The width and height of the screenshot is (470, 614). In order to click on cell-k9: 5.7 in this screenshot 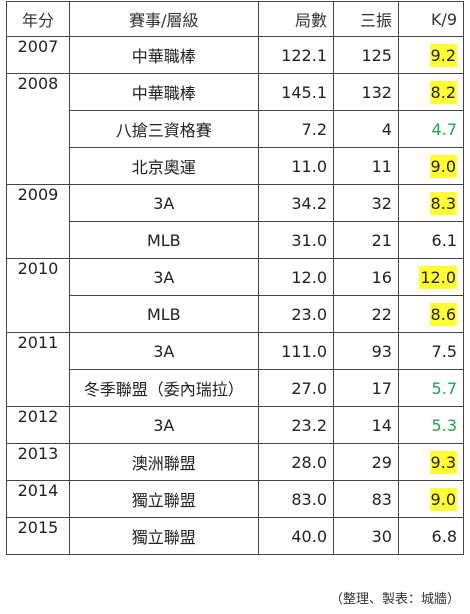, I will do `click(431, 388)`.